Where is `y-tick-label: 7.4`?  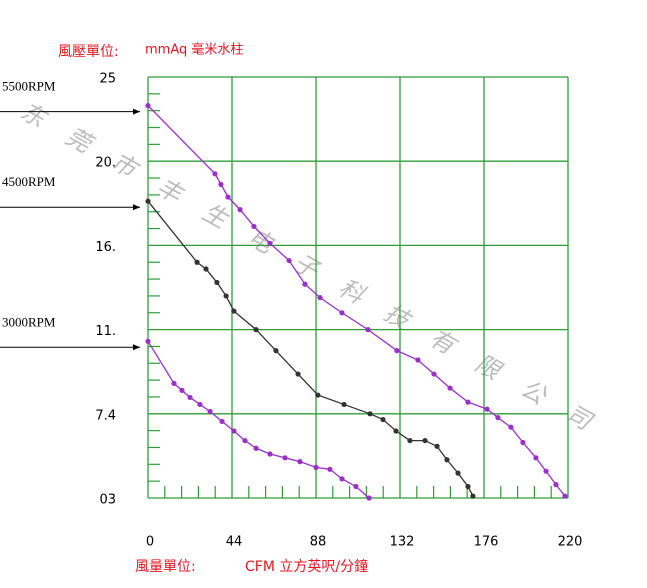 y-tick-label: 7.4 is located at coordinates (105, 415).